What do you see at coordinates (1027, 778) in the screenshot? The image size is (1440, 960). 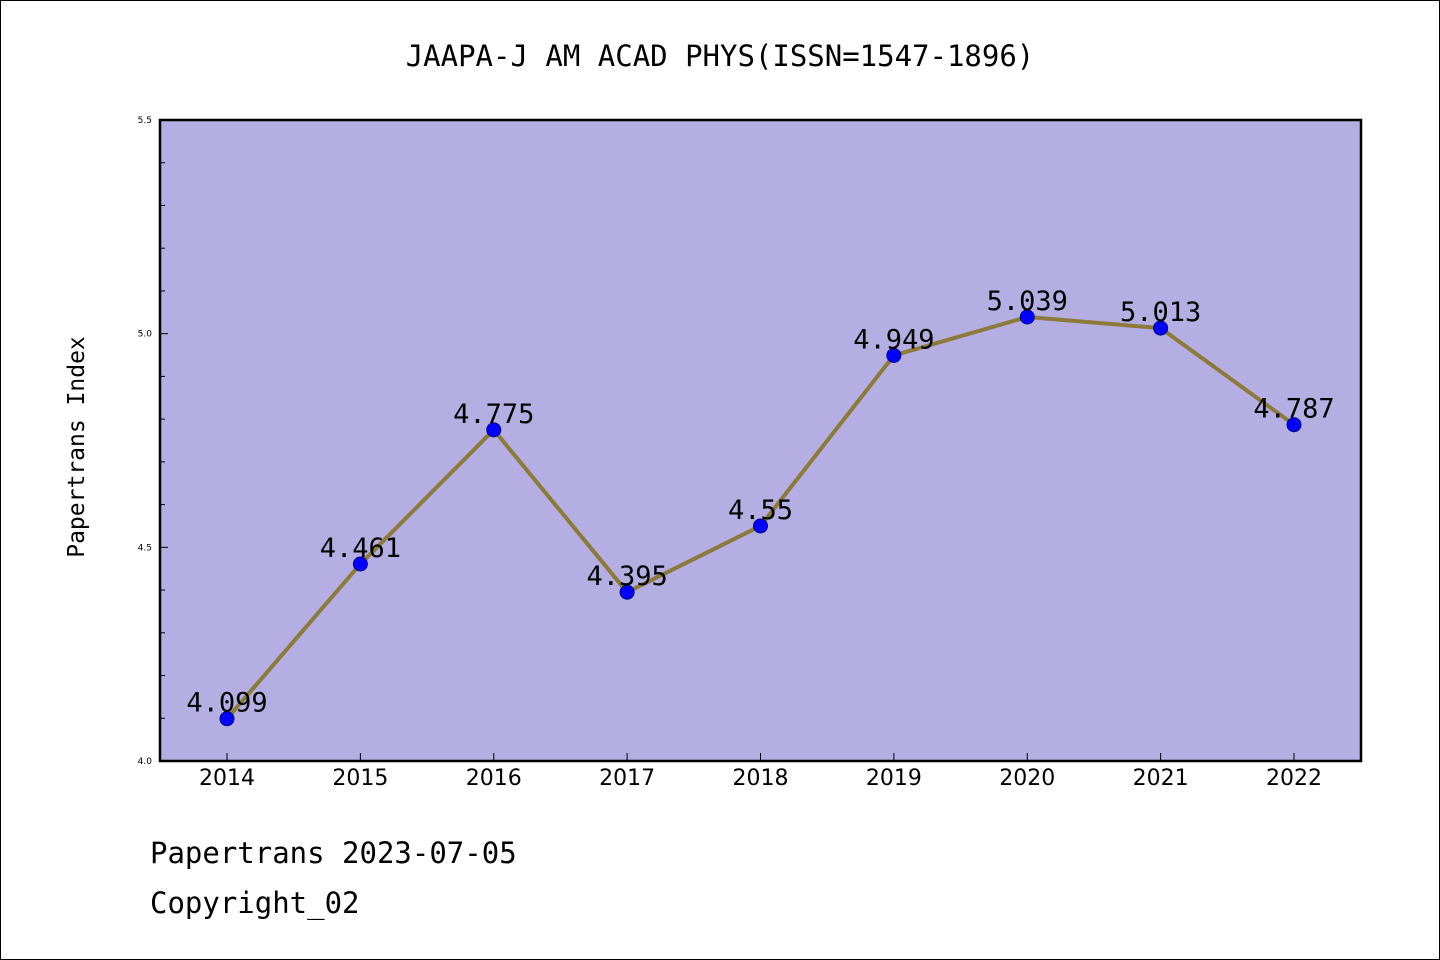 I see `x-tick-label: 2020` at bounding box center [1027, 778].